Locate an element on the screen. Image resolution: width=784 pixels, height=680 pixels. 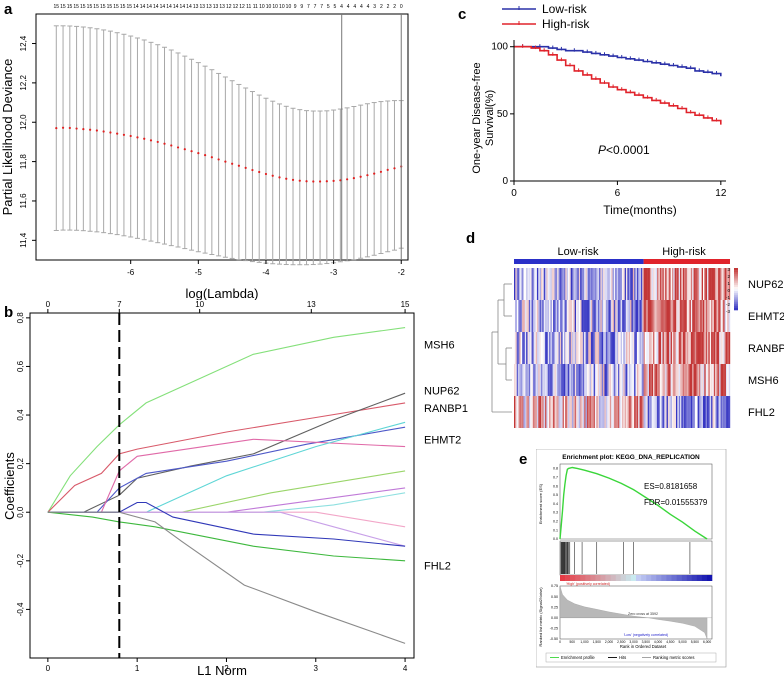
es-tick-label: 0.3 is located at coordinates (555, 513).